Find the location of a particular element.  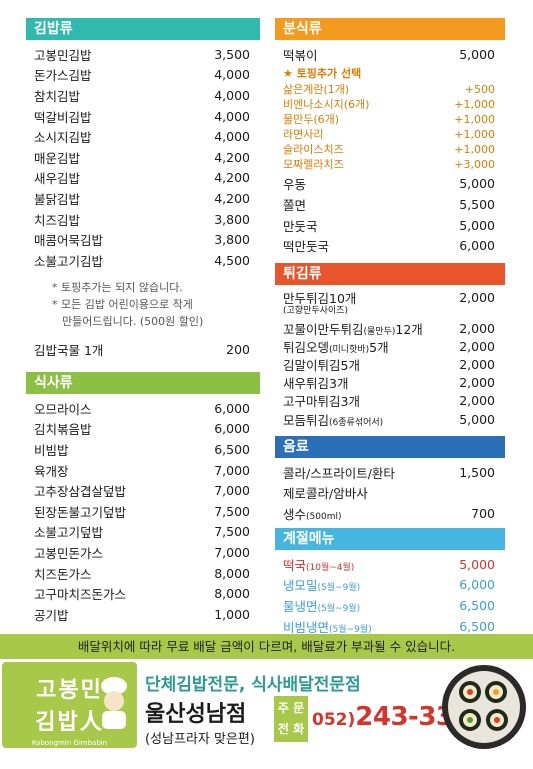

gimbap-item-name: 매콤어묵김밥 is located at coordinates (69, 241).